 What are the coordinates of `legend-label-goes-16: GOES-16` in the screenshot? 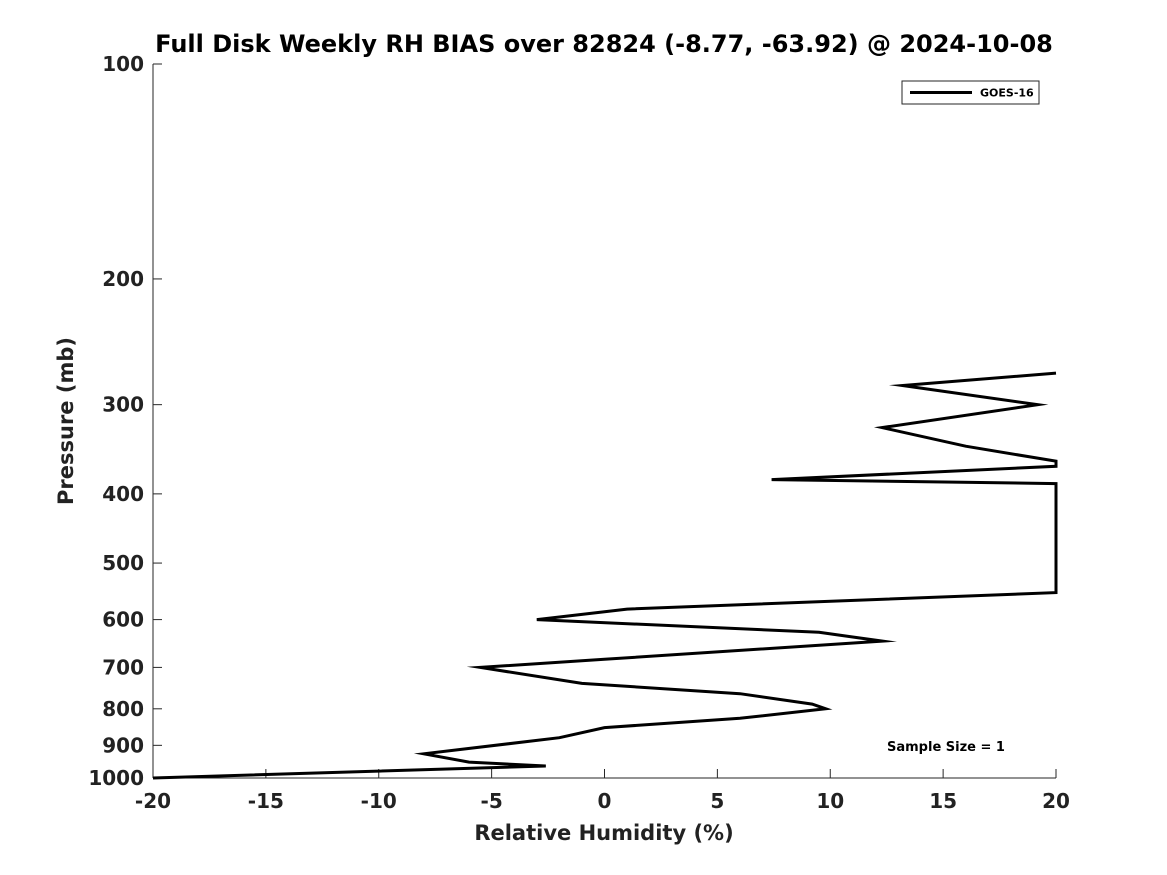 It's located at (1007, 93).